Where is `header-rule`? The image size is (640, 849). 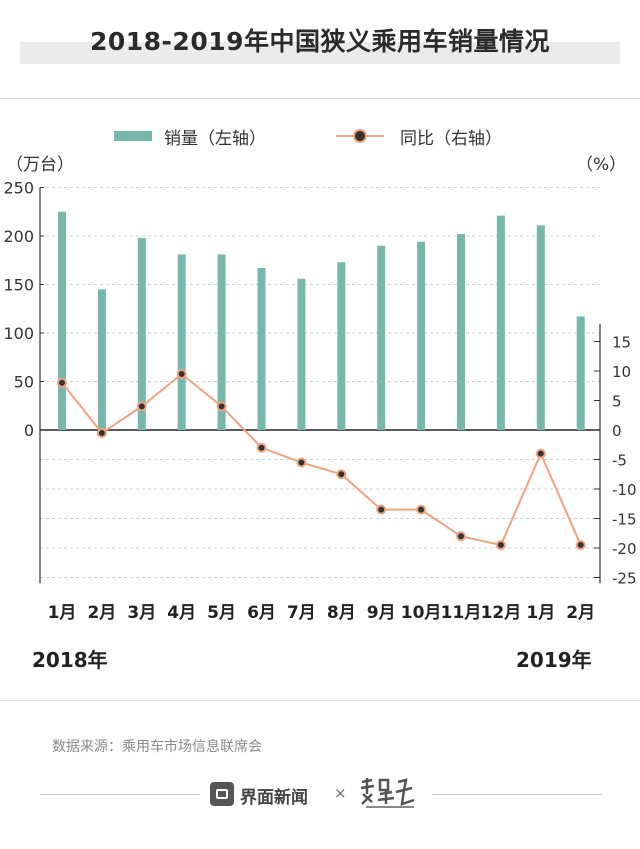 header-rule is located at coordinates (320, 98).